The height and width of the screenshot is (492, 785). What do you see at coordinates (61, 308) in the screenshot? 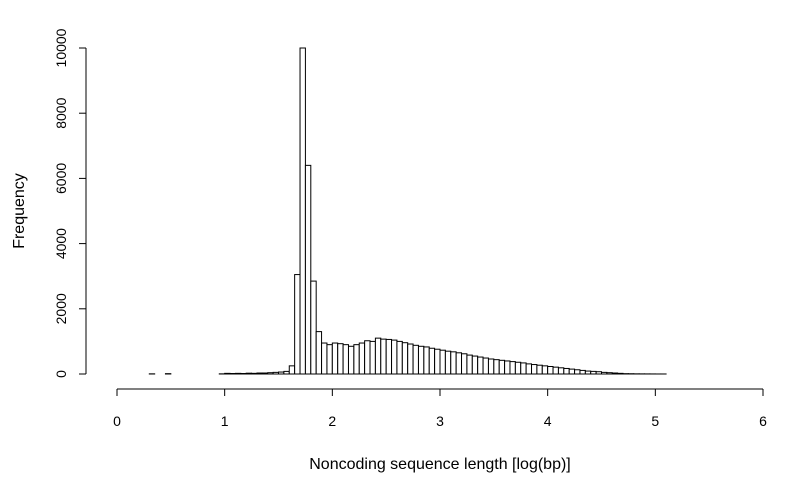
I see `y-tick-label: 2000` at bounding box center [61, 308].